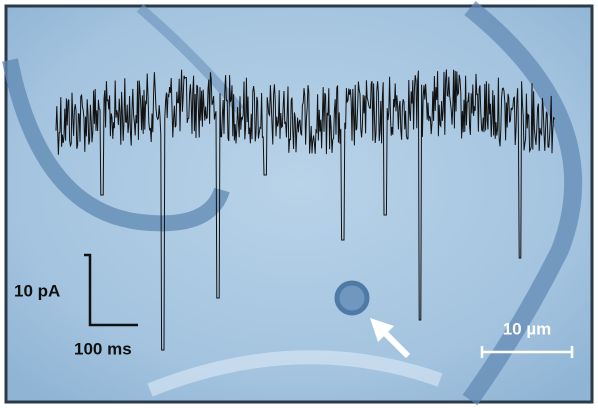  Describe the element at coordinates (395, 343) in the screenshot. I see `arrow` at that location.